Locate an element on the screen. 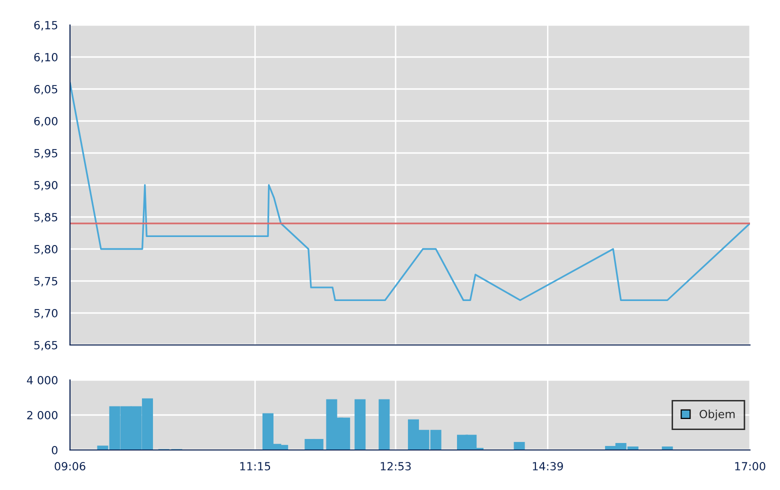  x-tick-label: 12:53 is located at coordinates (395, 466).